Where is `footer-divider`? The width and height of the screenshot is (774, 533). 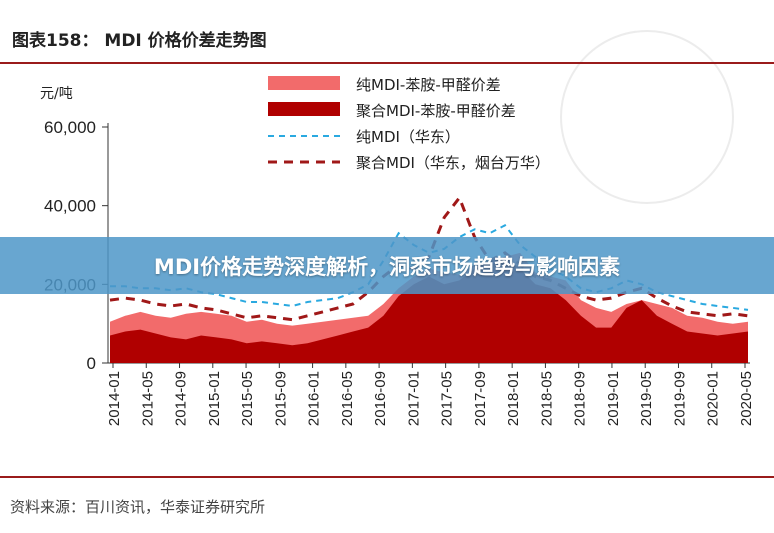 footer-divider is located at coordinates (387, 477).